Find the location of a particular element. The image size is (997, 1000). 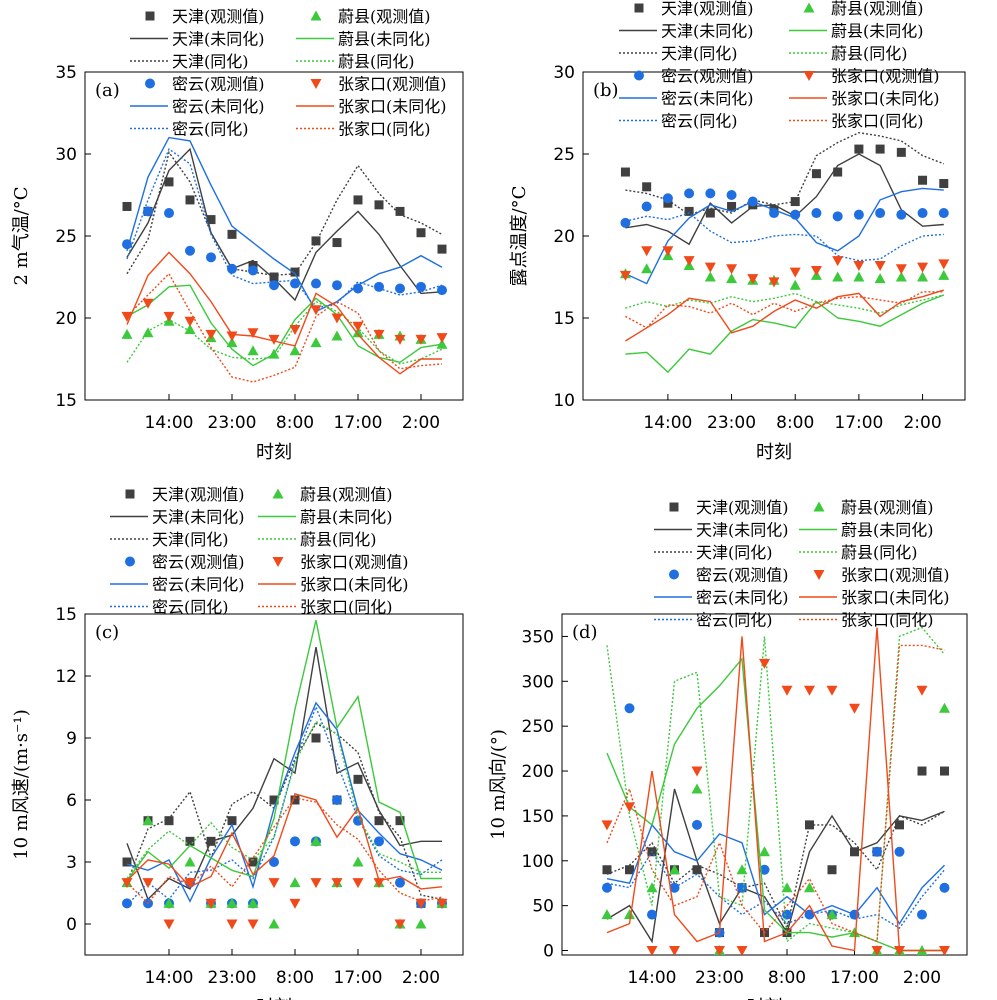

y-tick-label: 25 is located at coordinates (564, 155).